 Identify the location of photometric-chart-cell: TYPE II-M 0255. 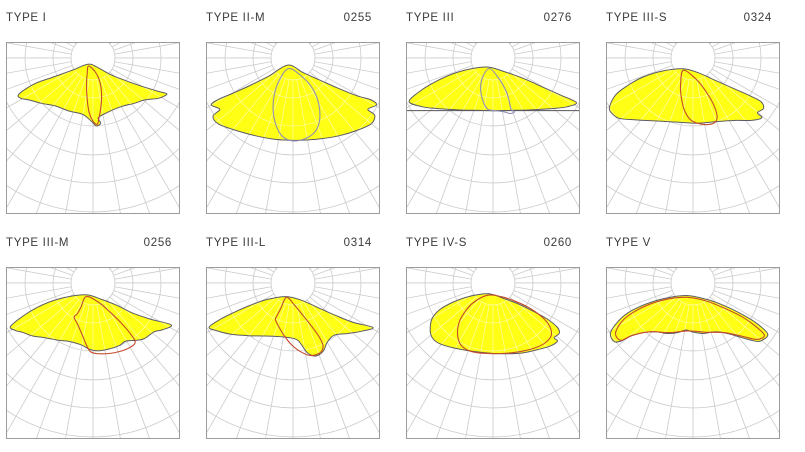
(293, 111).